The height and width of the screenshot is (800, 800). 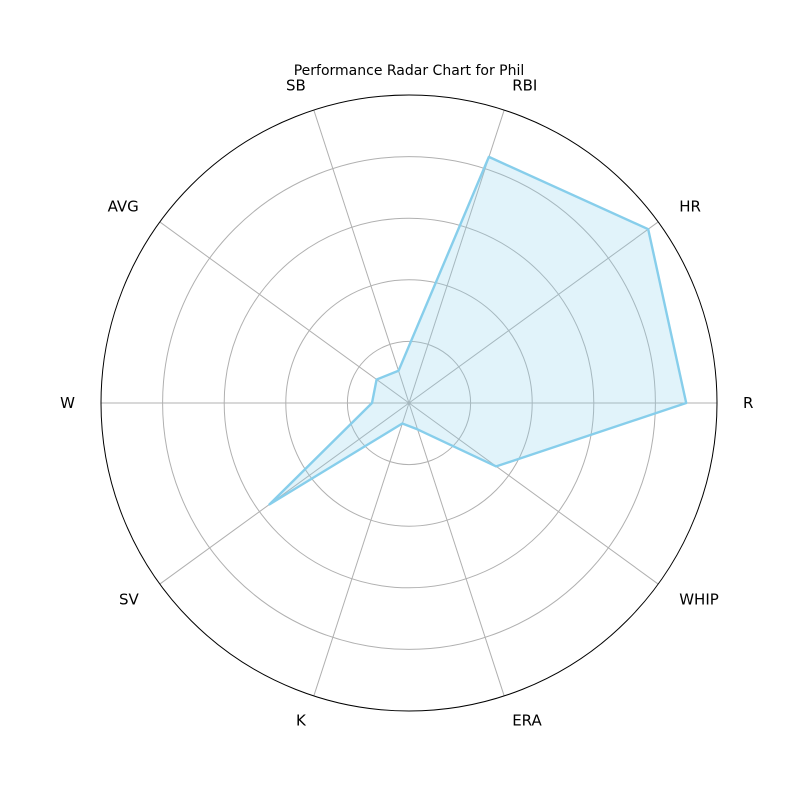 I want to click on spoke-sb, so click(x=361, y=256).